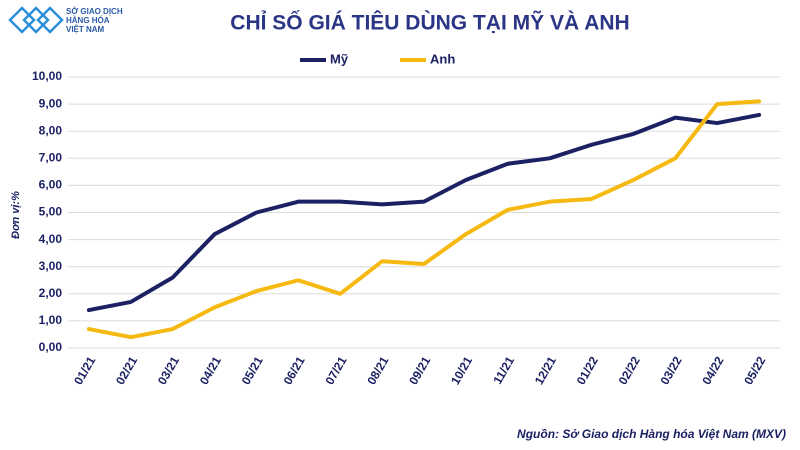  What do you see at coordinates (51, 130) in the screenshot?
I see `y-tick-label: 8,00` at bounding box center [51, 130].